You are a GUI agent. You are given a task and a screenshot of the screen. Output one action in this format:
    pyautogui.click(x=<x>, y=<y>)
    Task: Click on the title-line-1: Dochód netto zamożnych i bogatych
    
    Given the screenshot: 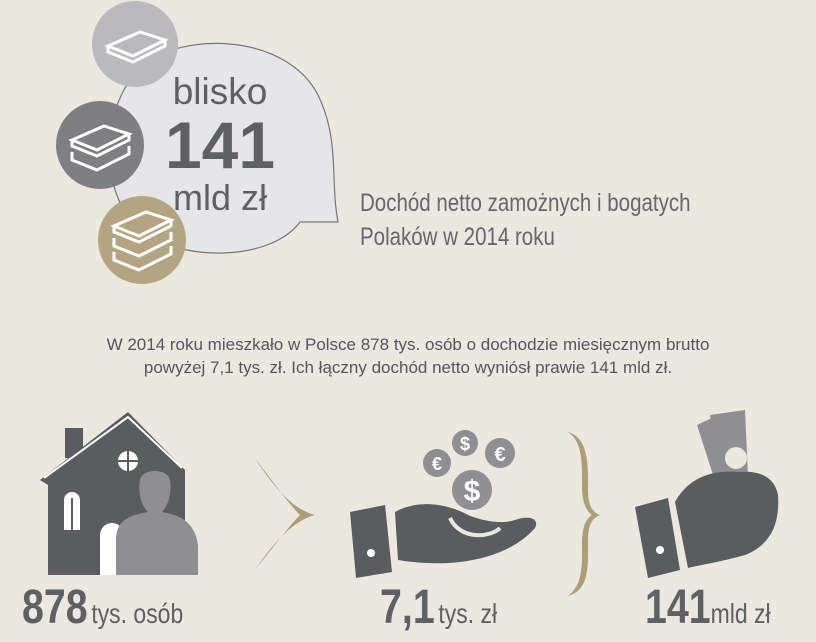 What is the action you would take?
    pyautogui.click(x=525, y=203)
    